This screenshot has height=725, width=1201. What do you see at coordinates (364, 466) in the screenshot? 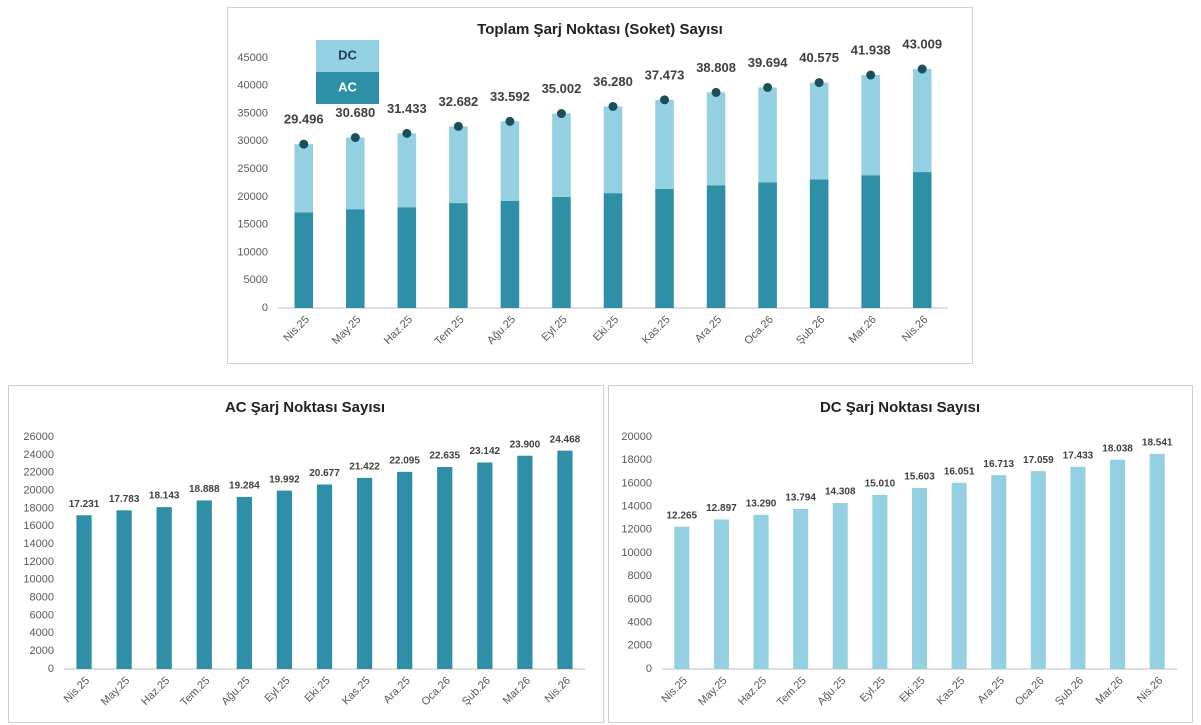
I see `value-label: 21.422` at bounding box center [364, 466].